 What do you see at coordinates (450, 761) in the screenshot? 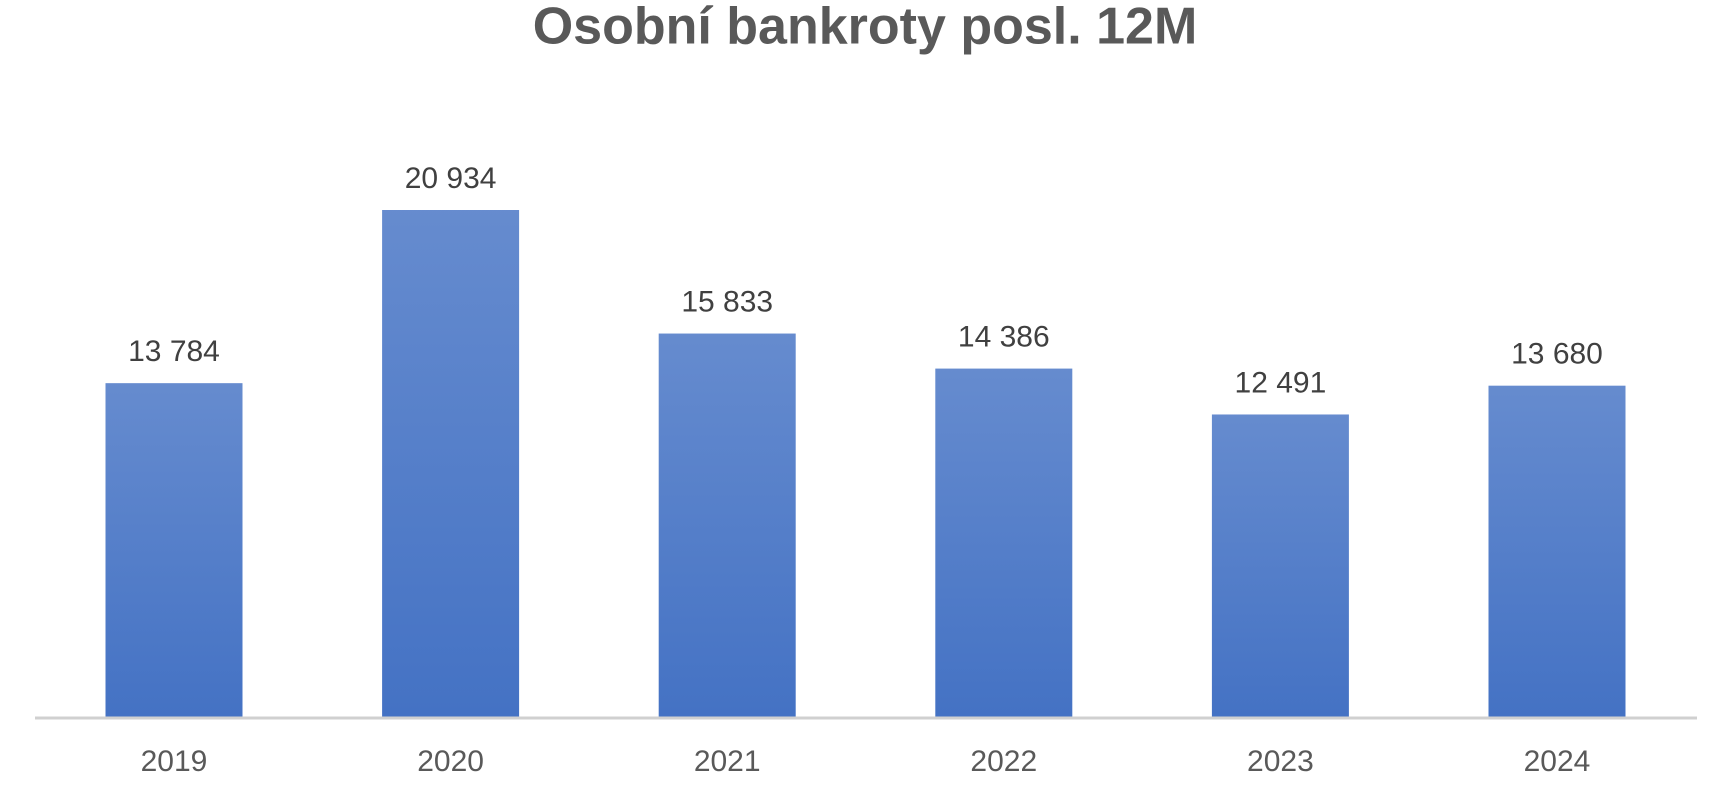
I see `x-tick-label: 2020` at bounding box center [450, 761].